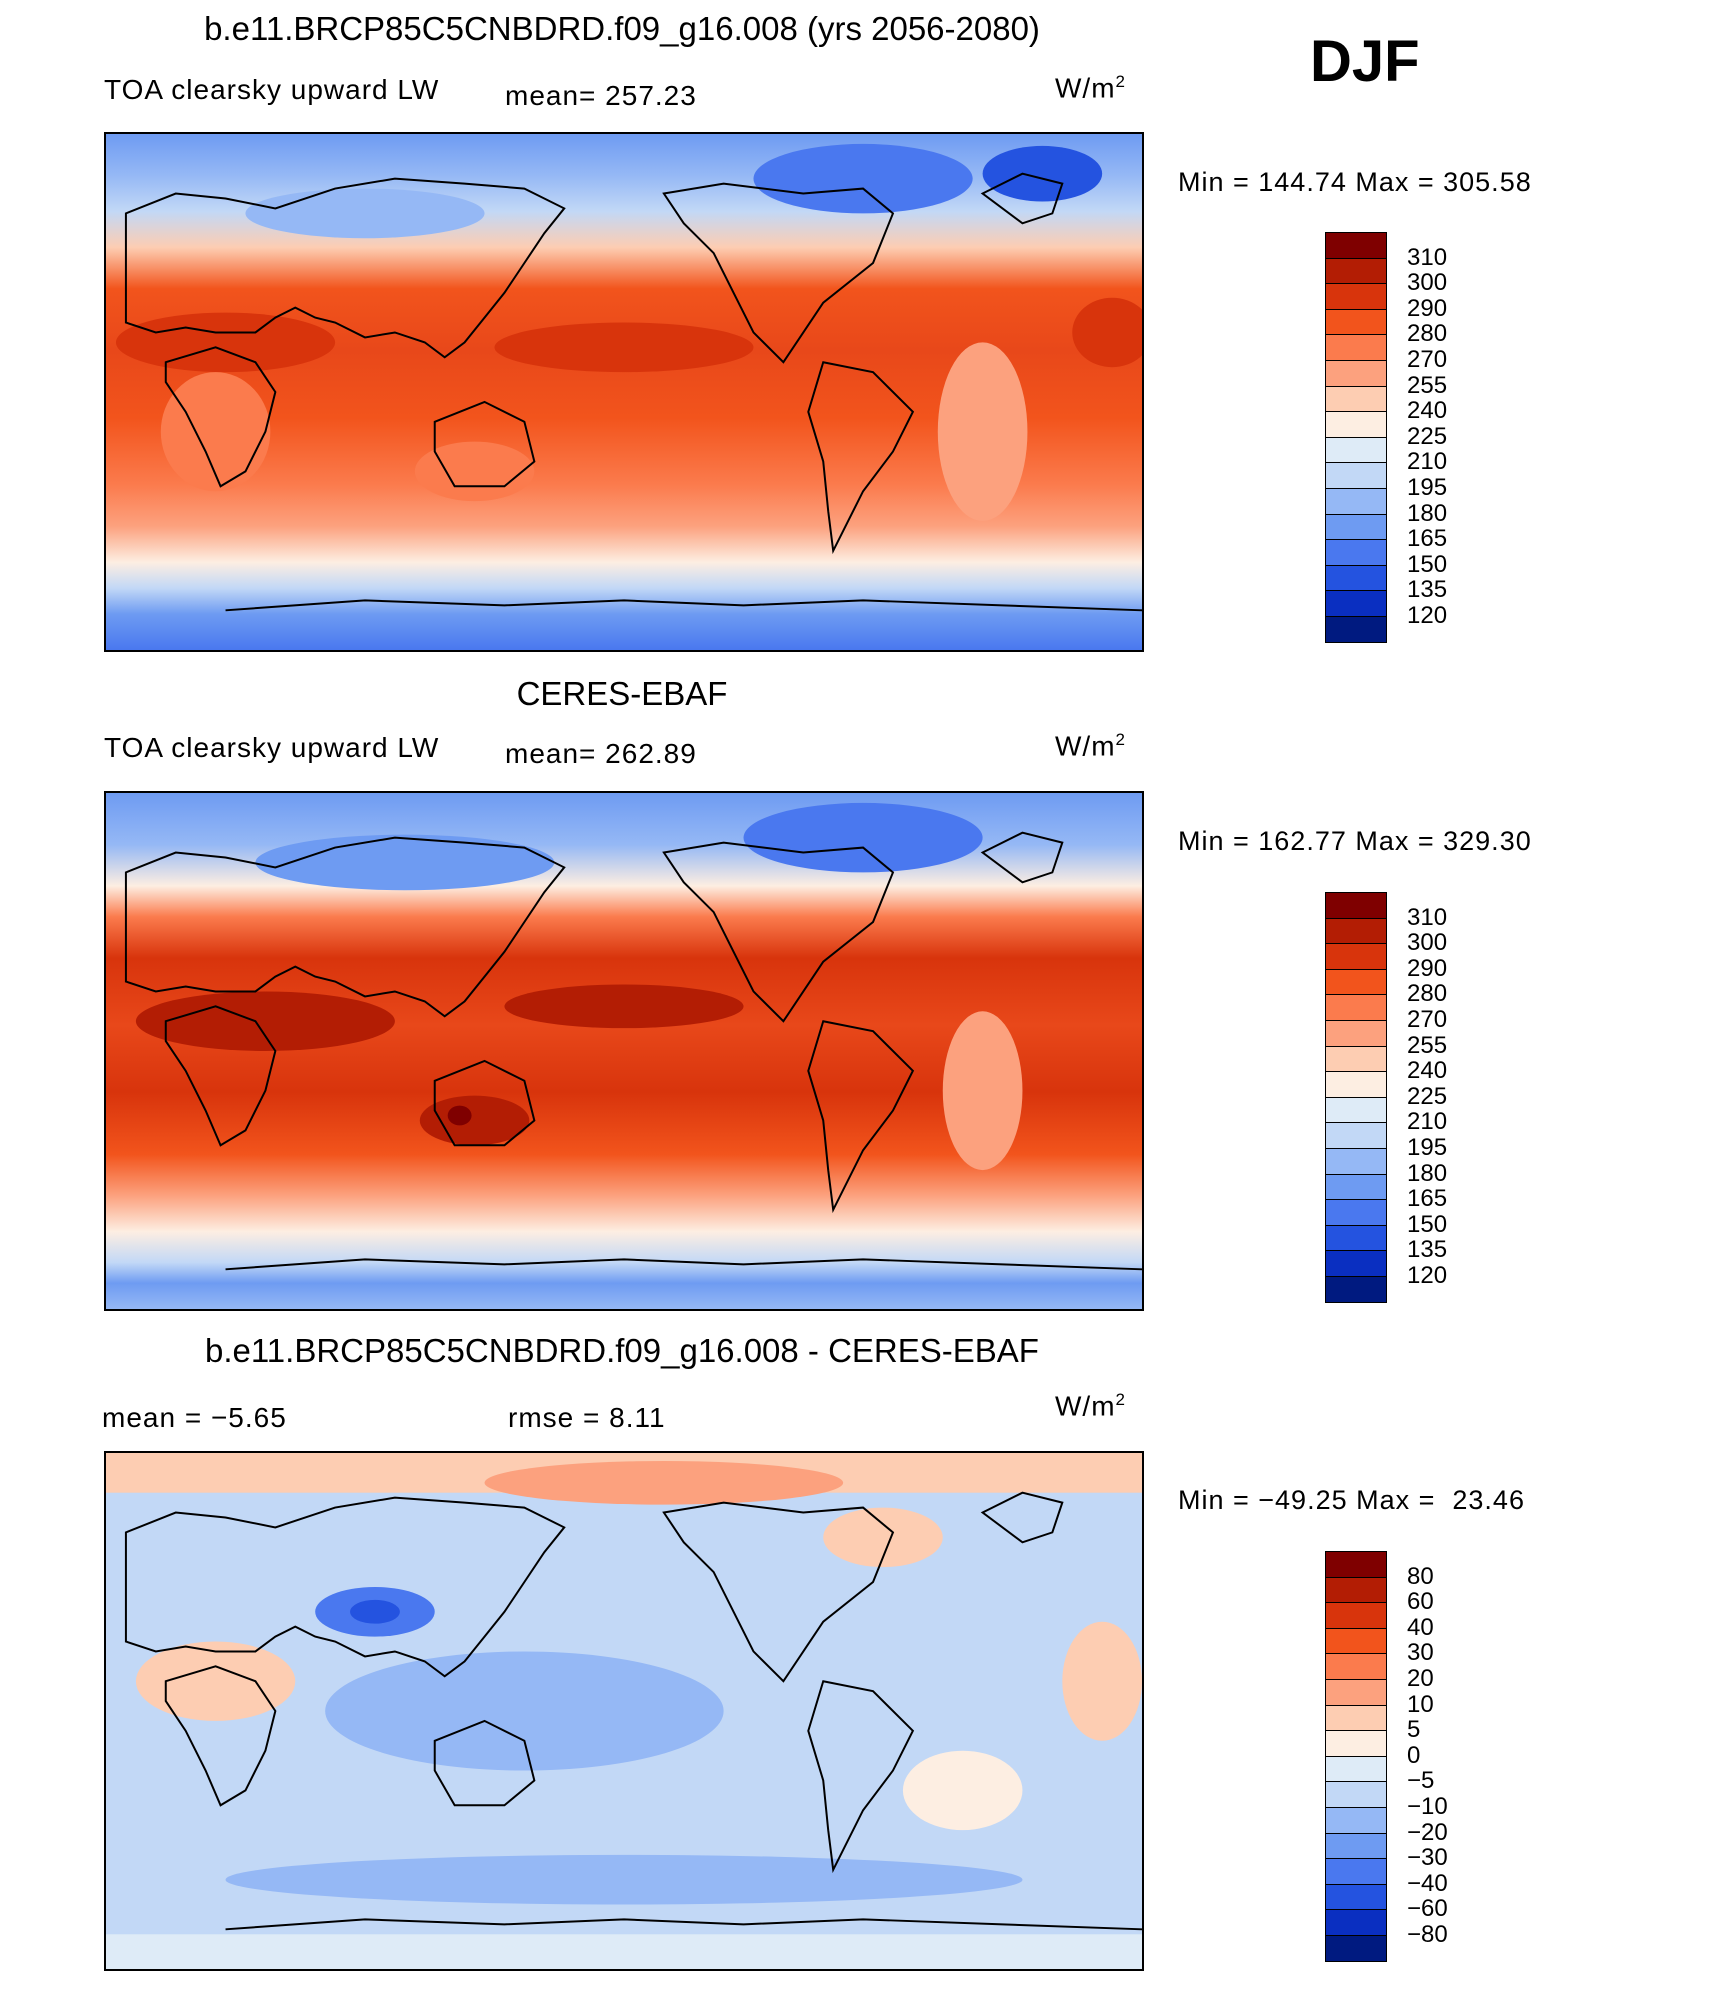  What do you see at coordinates (1420, 1627) in the screenshot?
I see `colorbar-tick-label: 40` at bounding box center [1420, 1627].